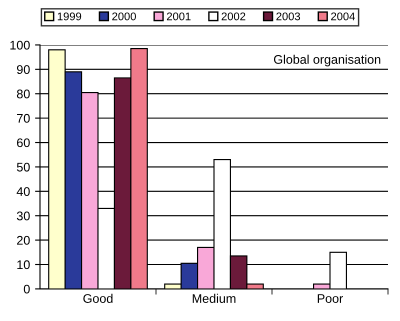  I want to click on legend-label: 2002, so click(234, 16).